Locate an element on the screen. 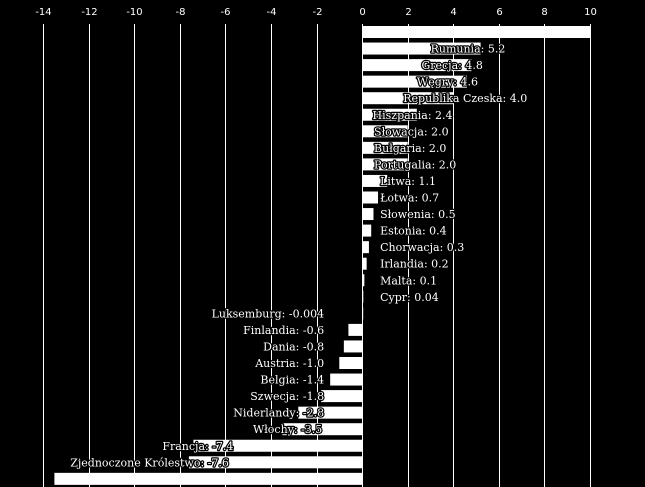 The width and height of the screenshot is (645, 487). data-label: Litwa: 1.1 is located at coordinates (408, 181).